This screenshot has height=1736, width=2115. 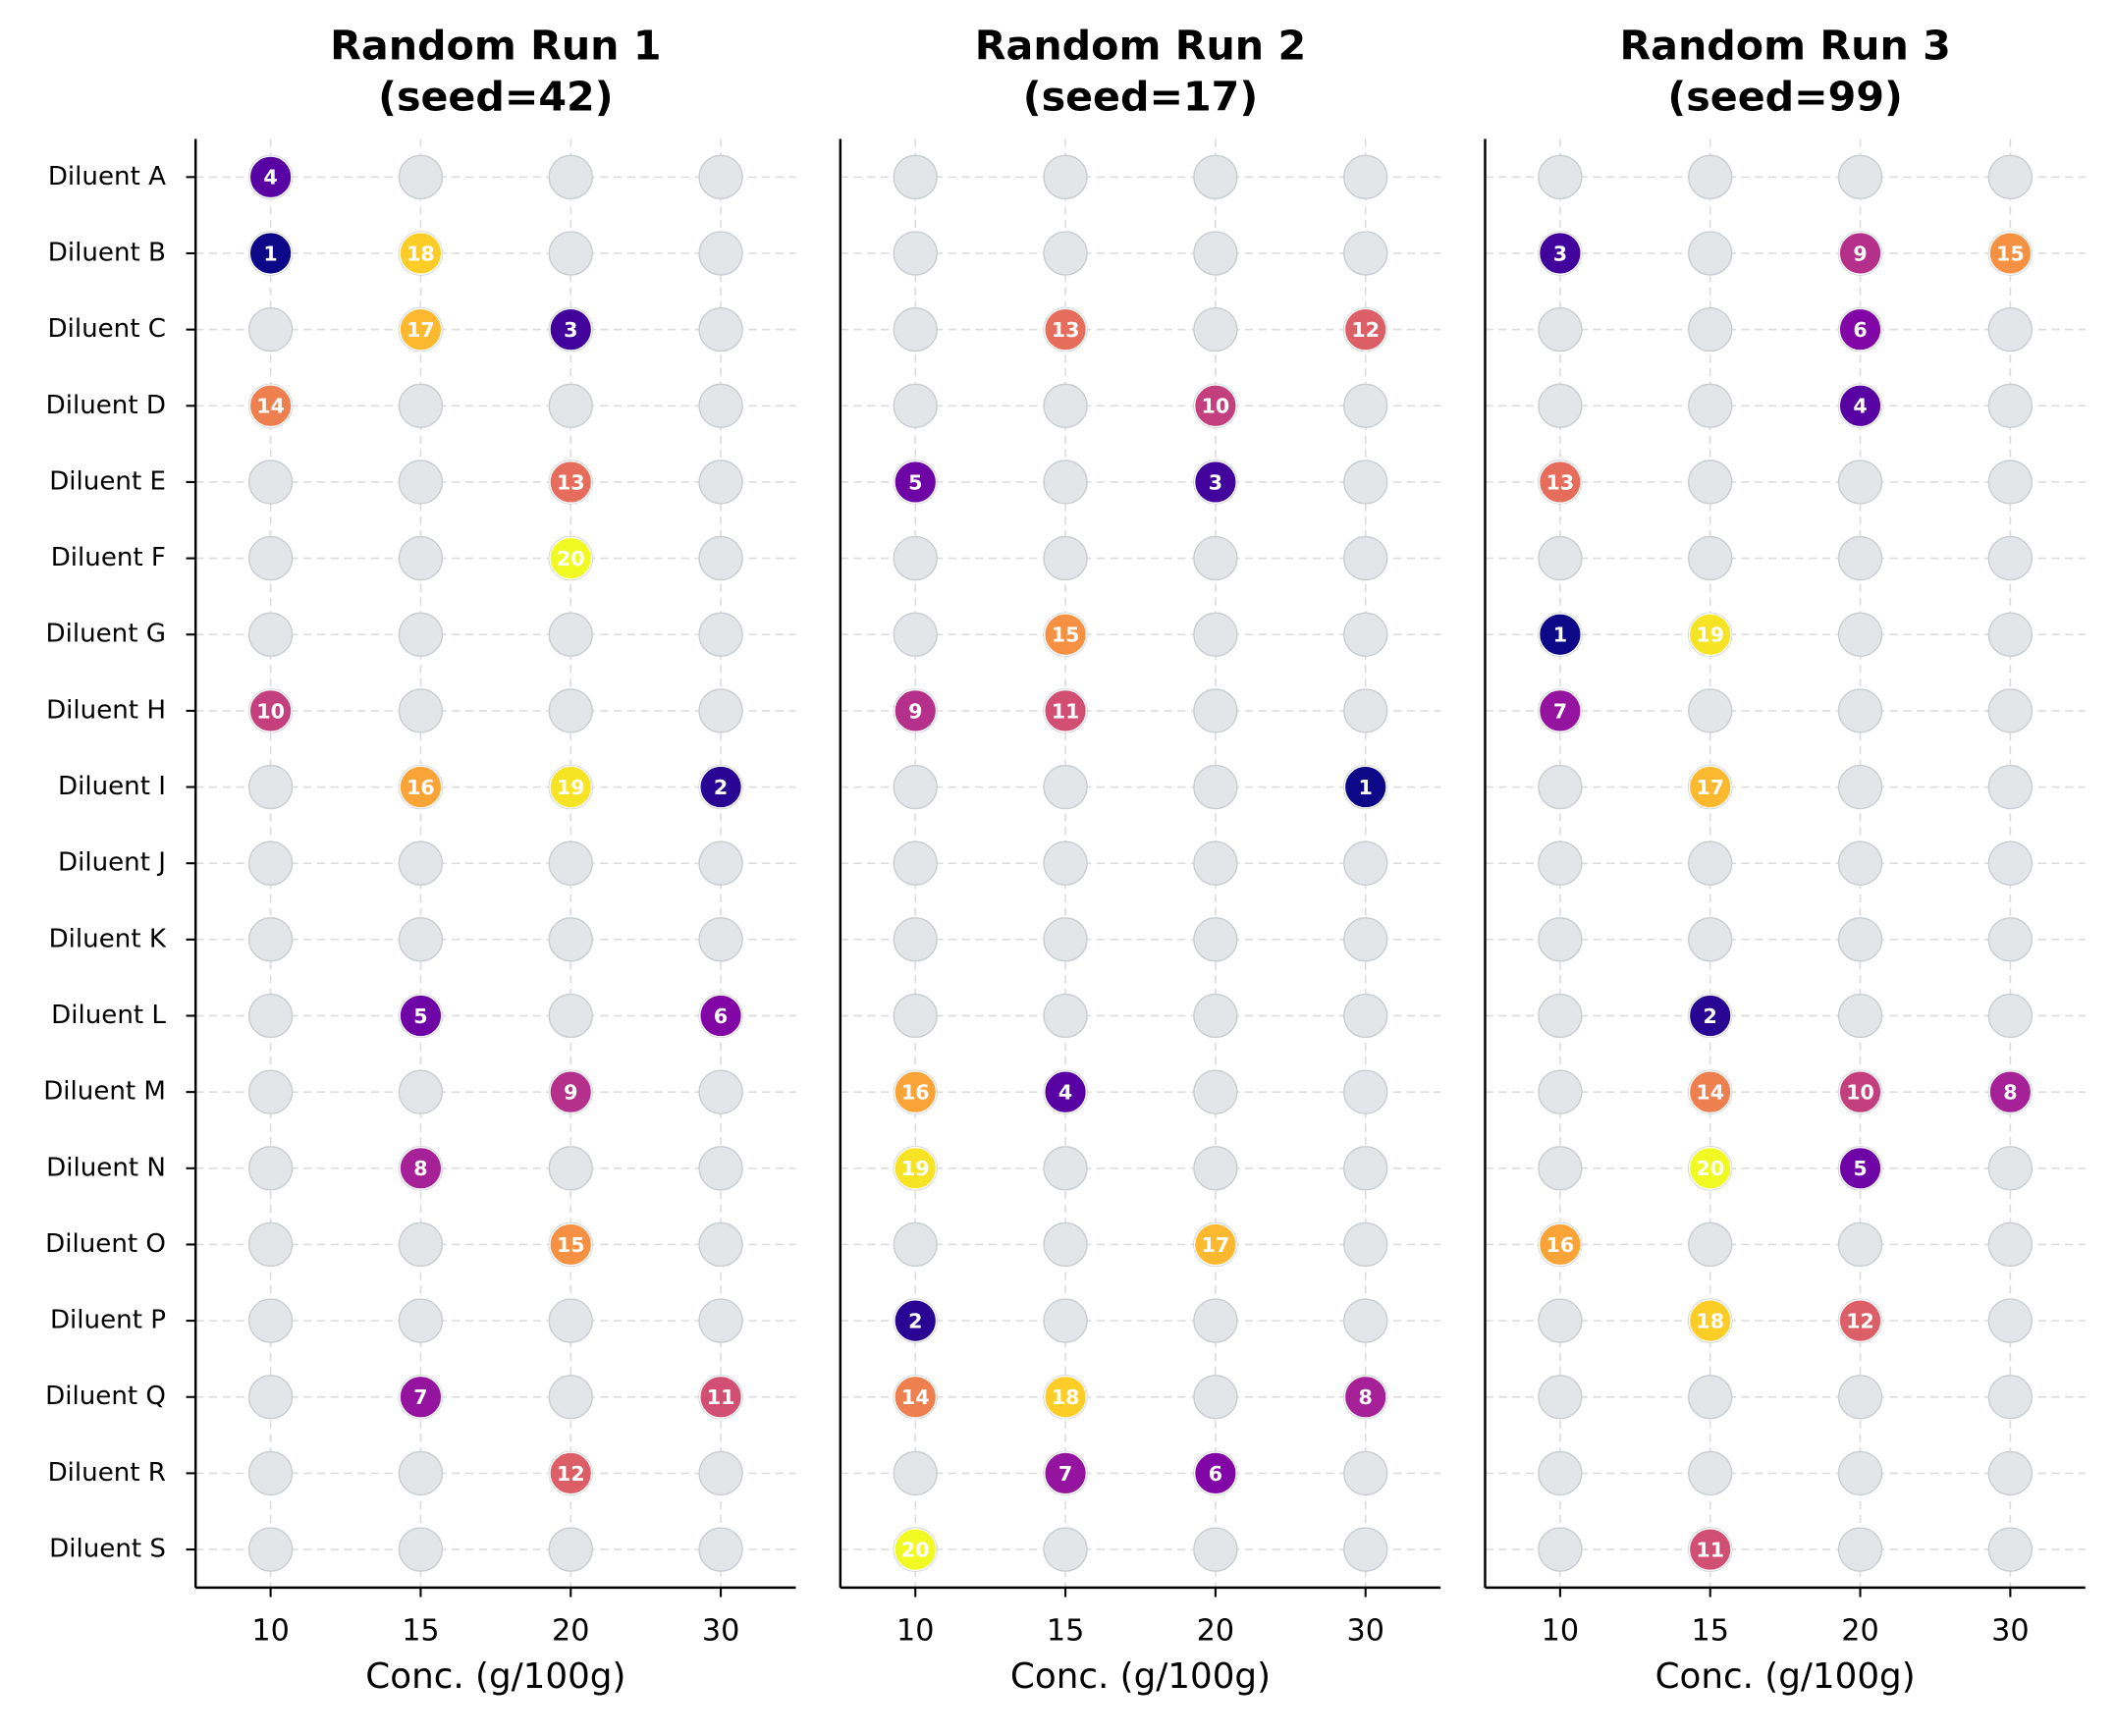 I want to click on run-order-label: 5, so click(x=1860, y=1168).